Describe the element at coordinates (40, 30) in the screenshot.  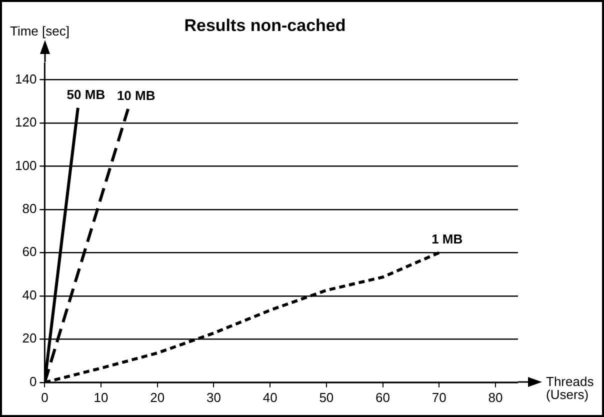
I see `y-axis-title: Time [sec]` at that location.